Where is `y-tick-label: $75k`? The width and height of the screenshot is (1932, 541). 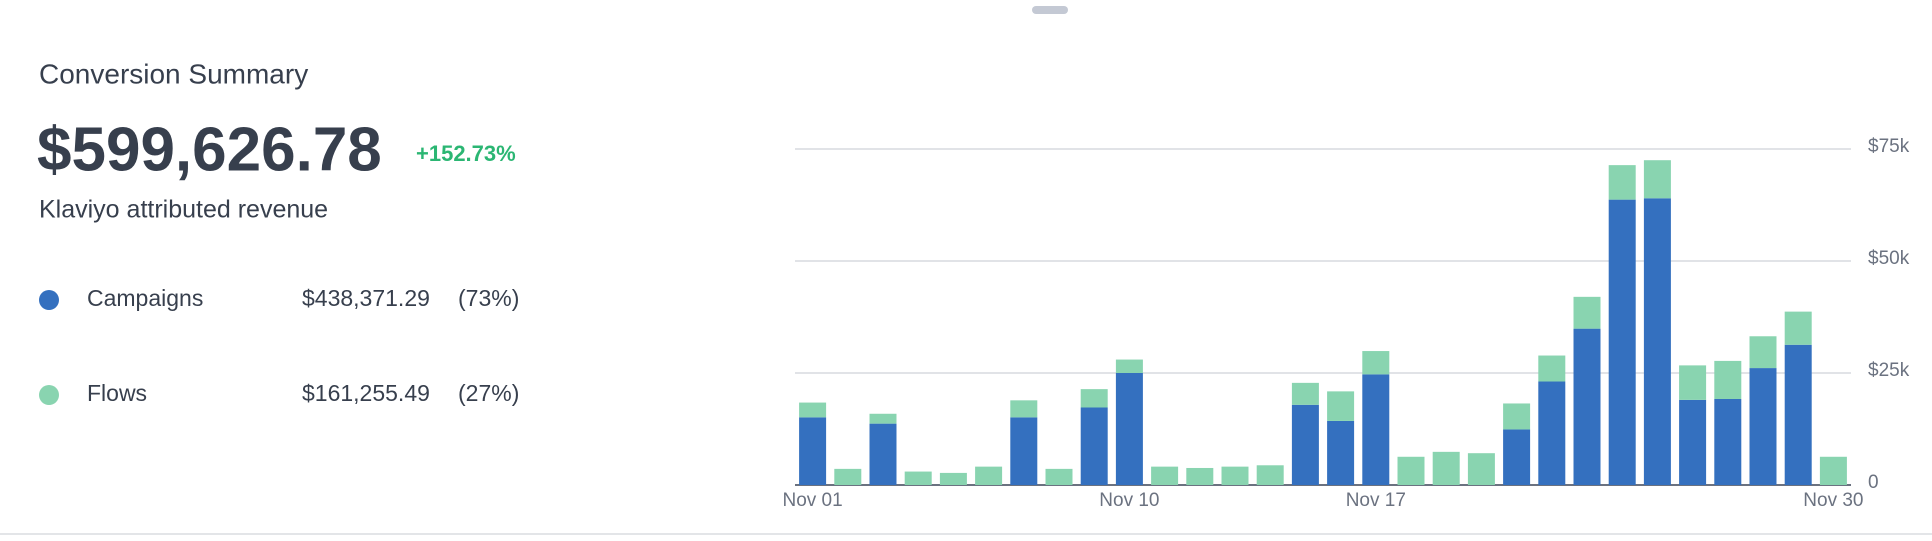 y-tick-label: $75k is located at coordinates (1889, 146).